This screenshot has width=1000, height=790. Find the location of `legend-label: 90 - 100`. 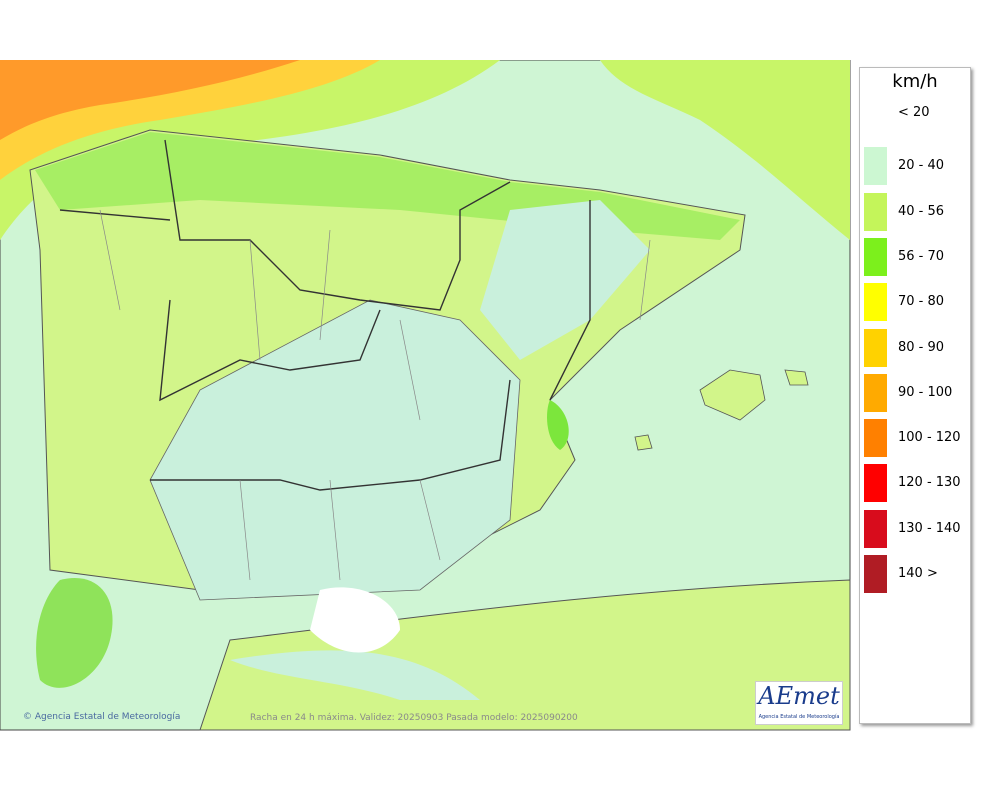

legend-label: 90 - 100 is located at coordinates (925, 392).